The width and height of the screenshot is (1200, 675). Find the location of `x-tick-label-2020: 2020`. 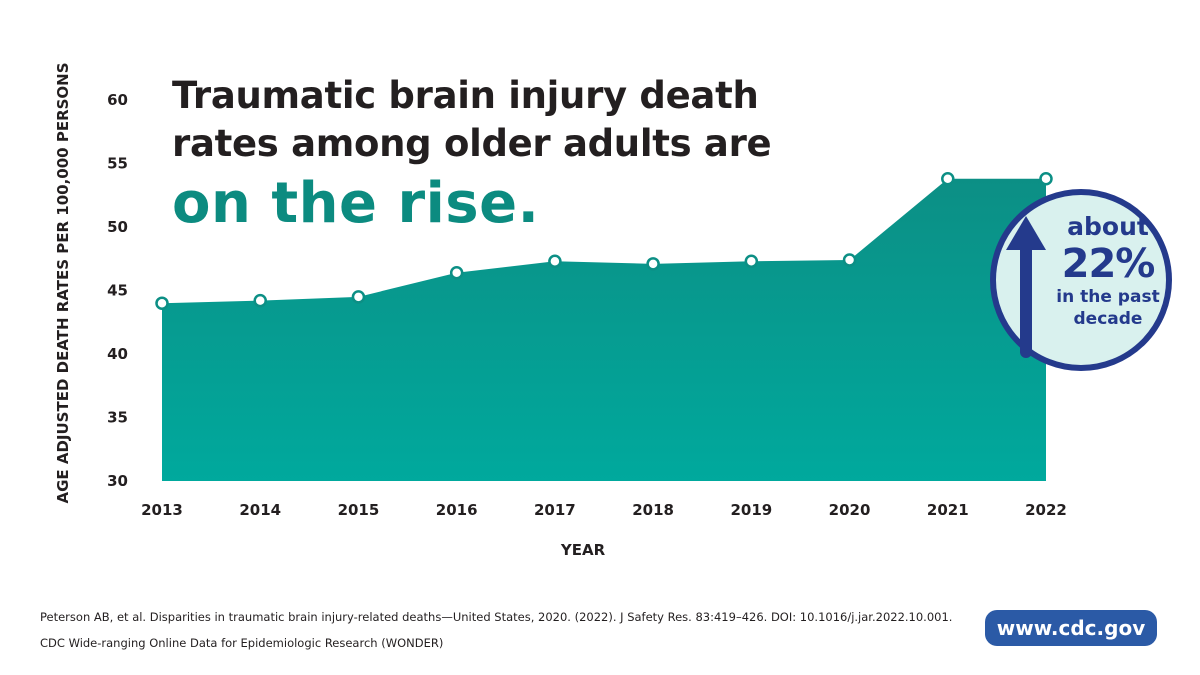

x-tick-label-2020: 2020 is located at coordinates (850, 510).